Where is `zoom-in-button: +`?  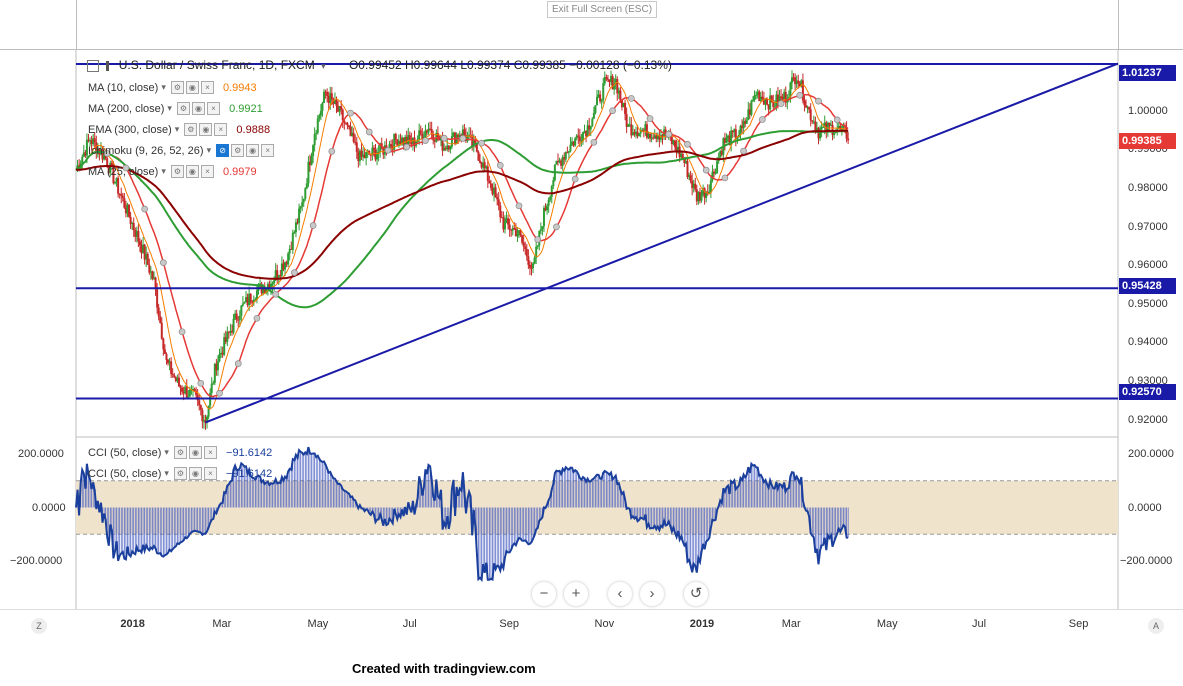 zoom-in-button: + is located at coordinates (576, 594).